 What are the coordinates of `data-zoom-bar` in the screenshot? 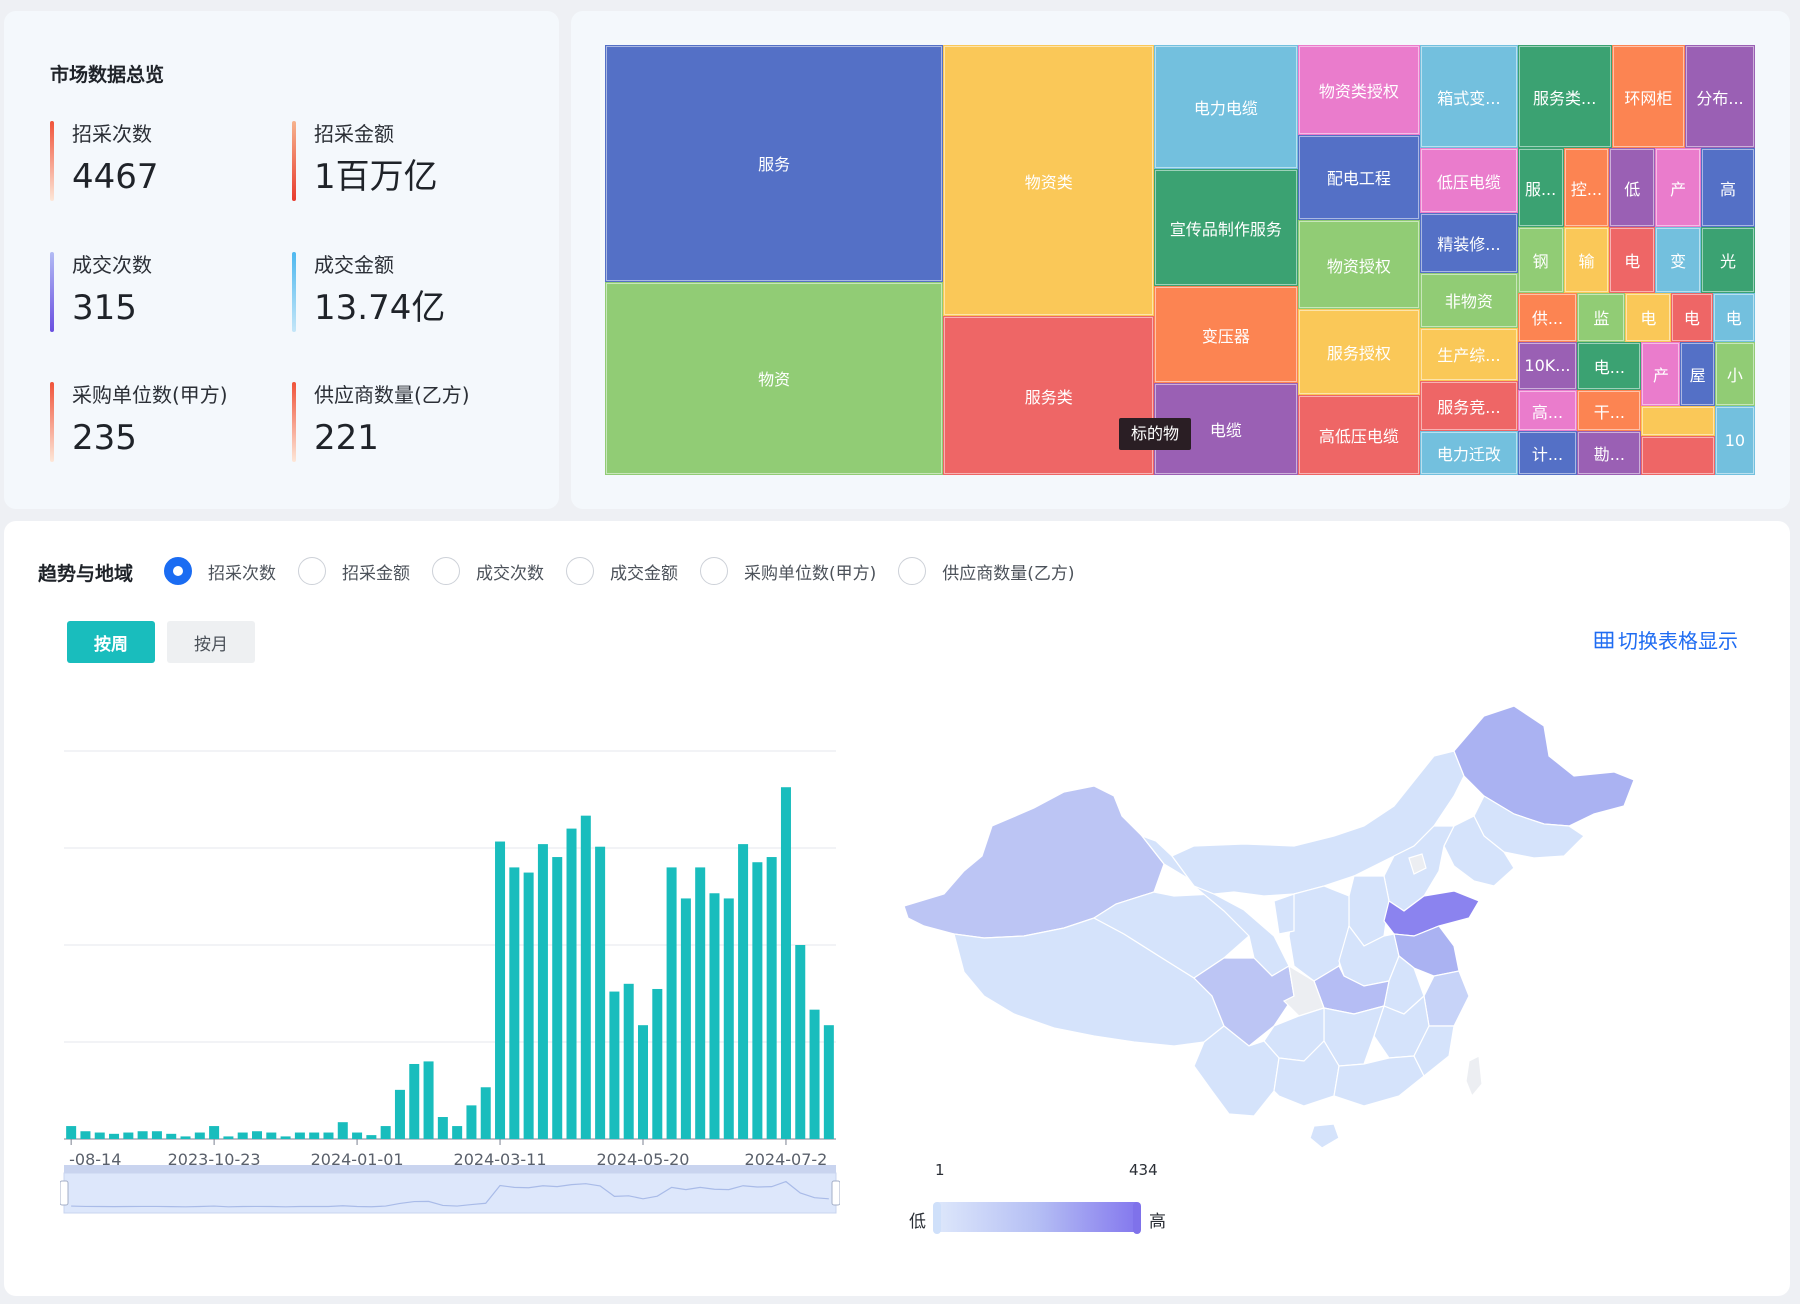 It's located at (450, 1169).